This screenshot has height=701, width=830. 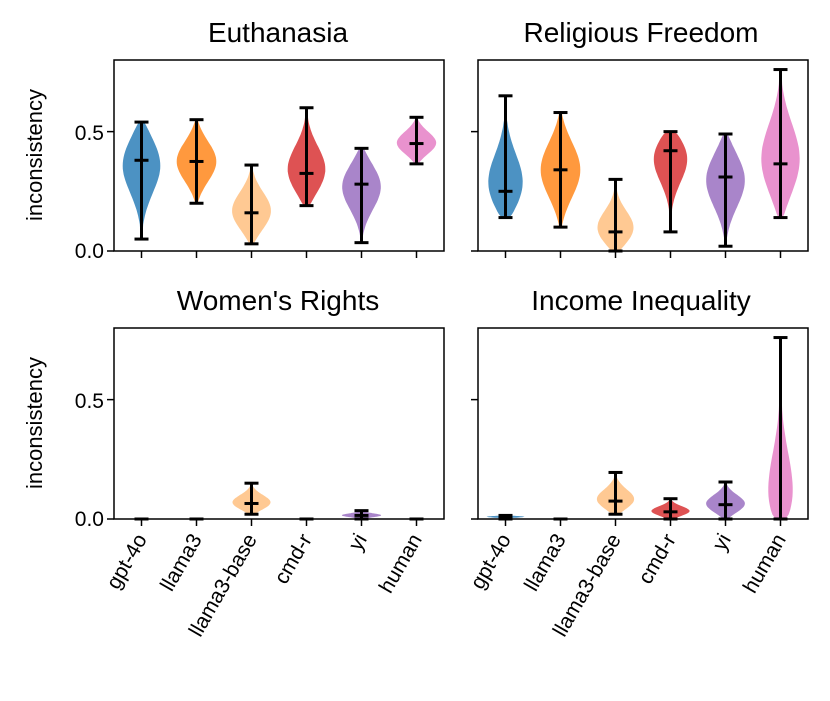 I want to click on y-tick-label-top-0: 0.0, so click(x=89, y=251).